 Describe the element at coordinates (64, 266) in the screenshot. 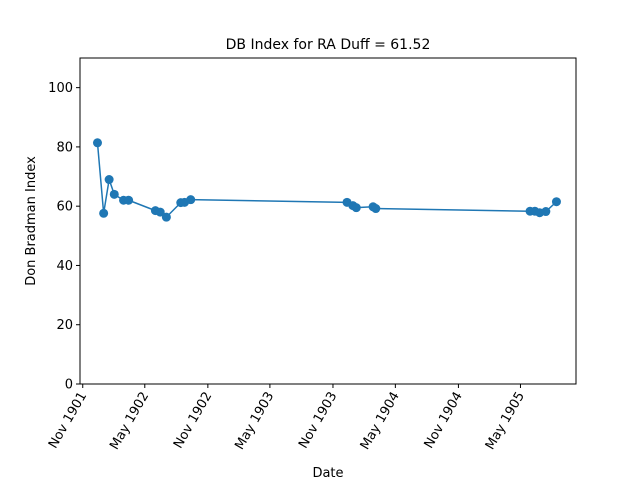

I see `y-tick-label: 40` at that location.